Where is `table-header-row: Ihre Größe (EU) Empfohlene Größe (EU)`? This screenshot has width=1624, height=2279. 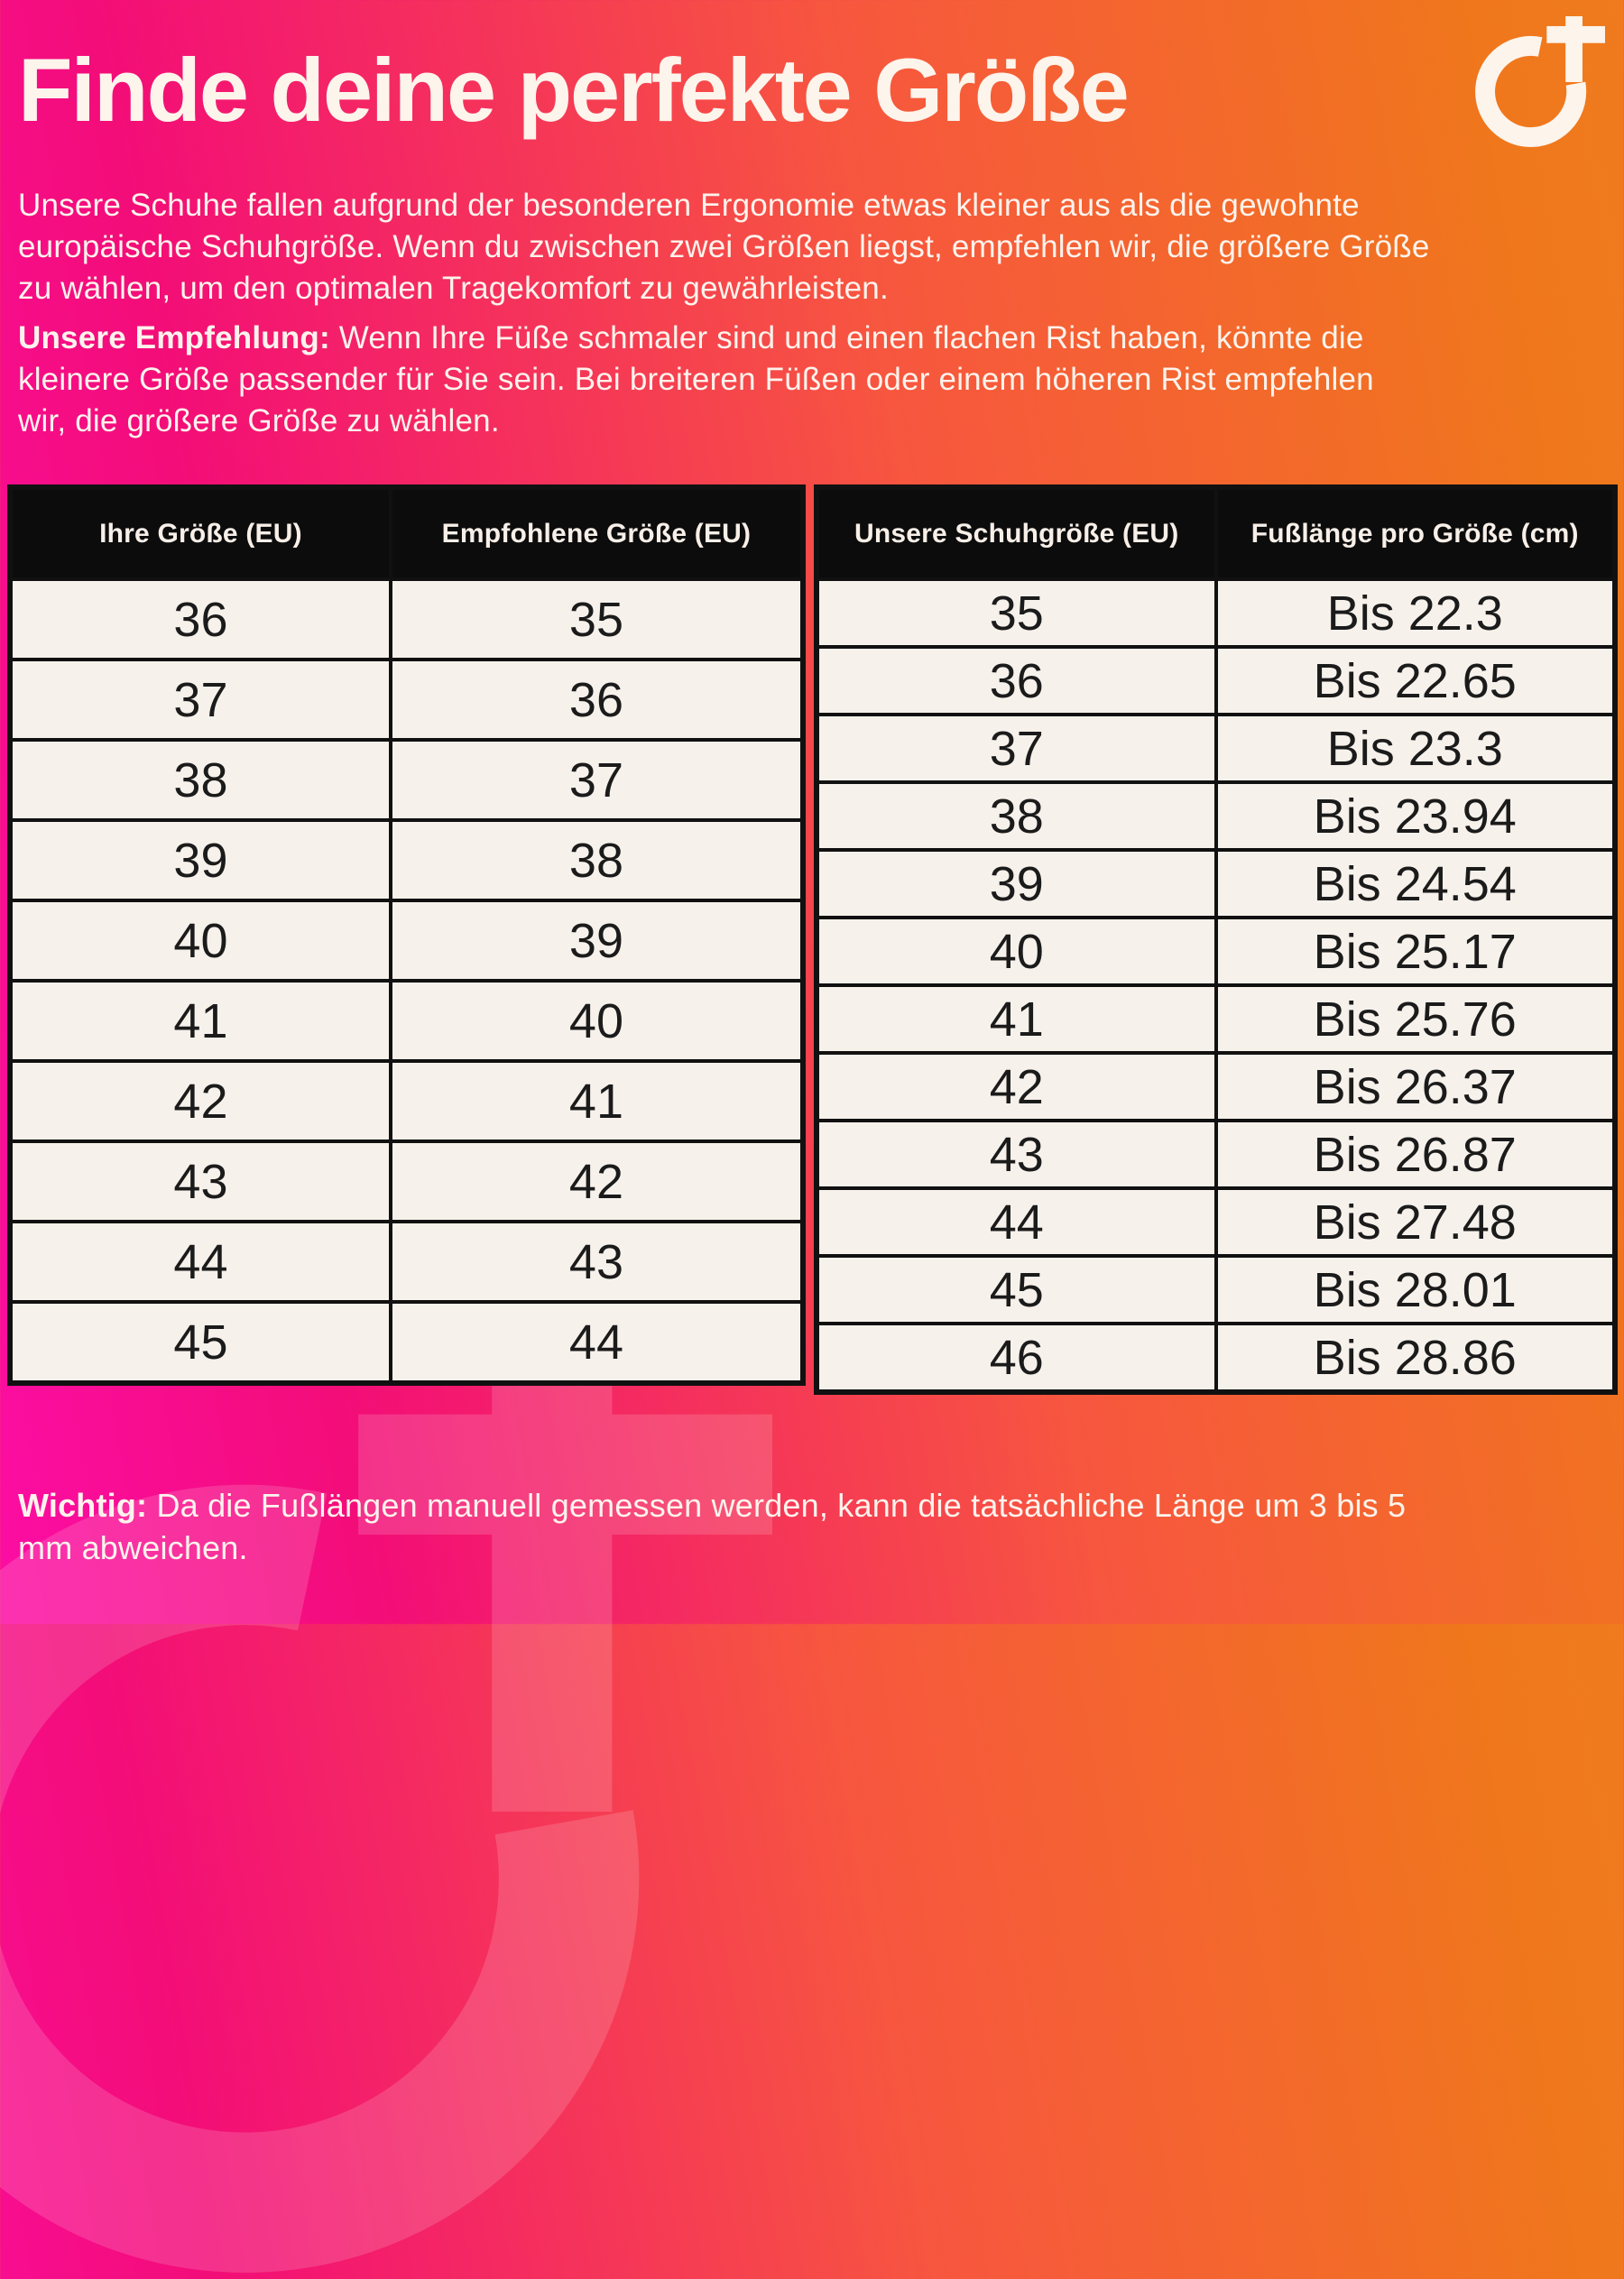
table-header-row: Ihre Größe (EU) Empfohlene Größe (EU) is located at coordinates (407, 533).